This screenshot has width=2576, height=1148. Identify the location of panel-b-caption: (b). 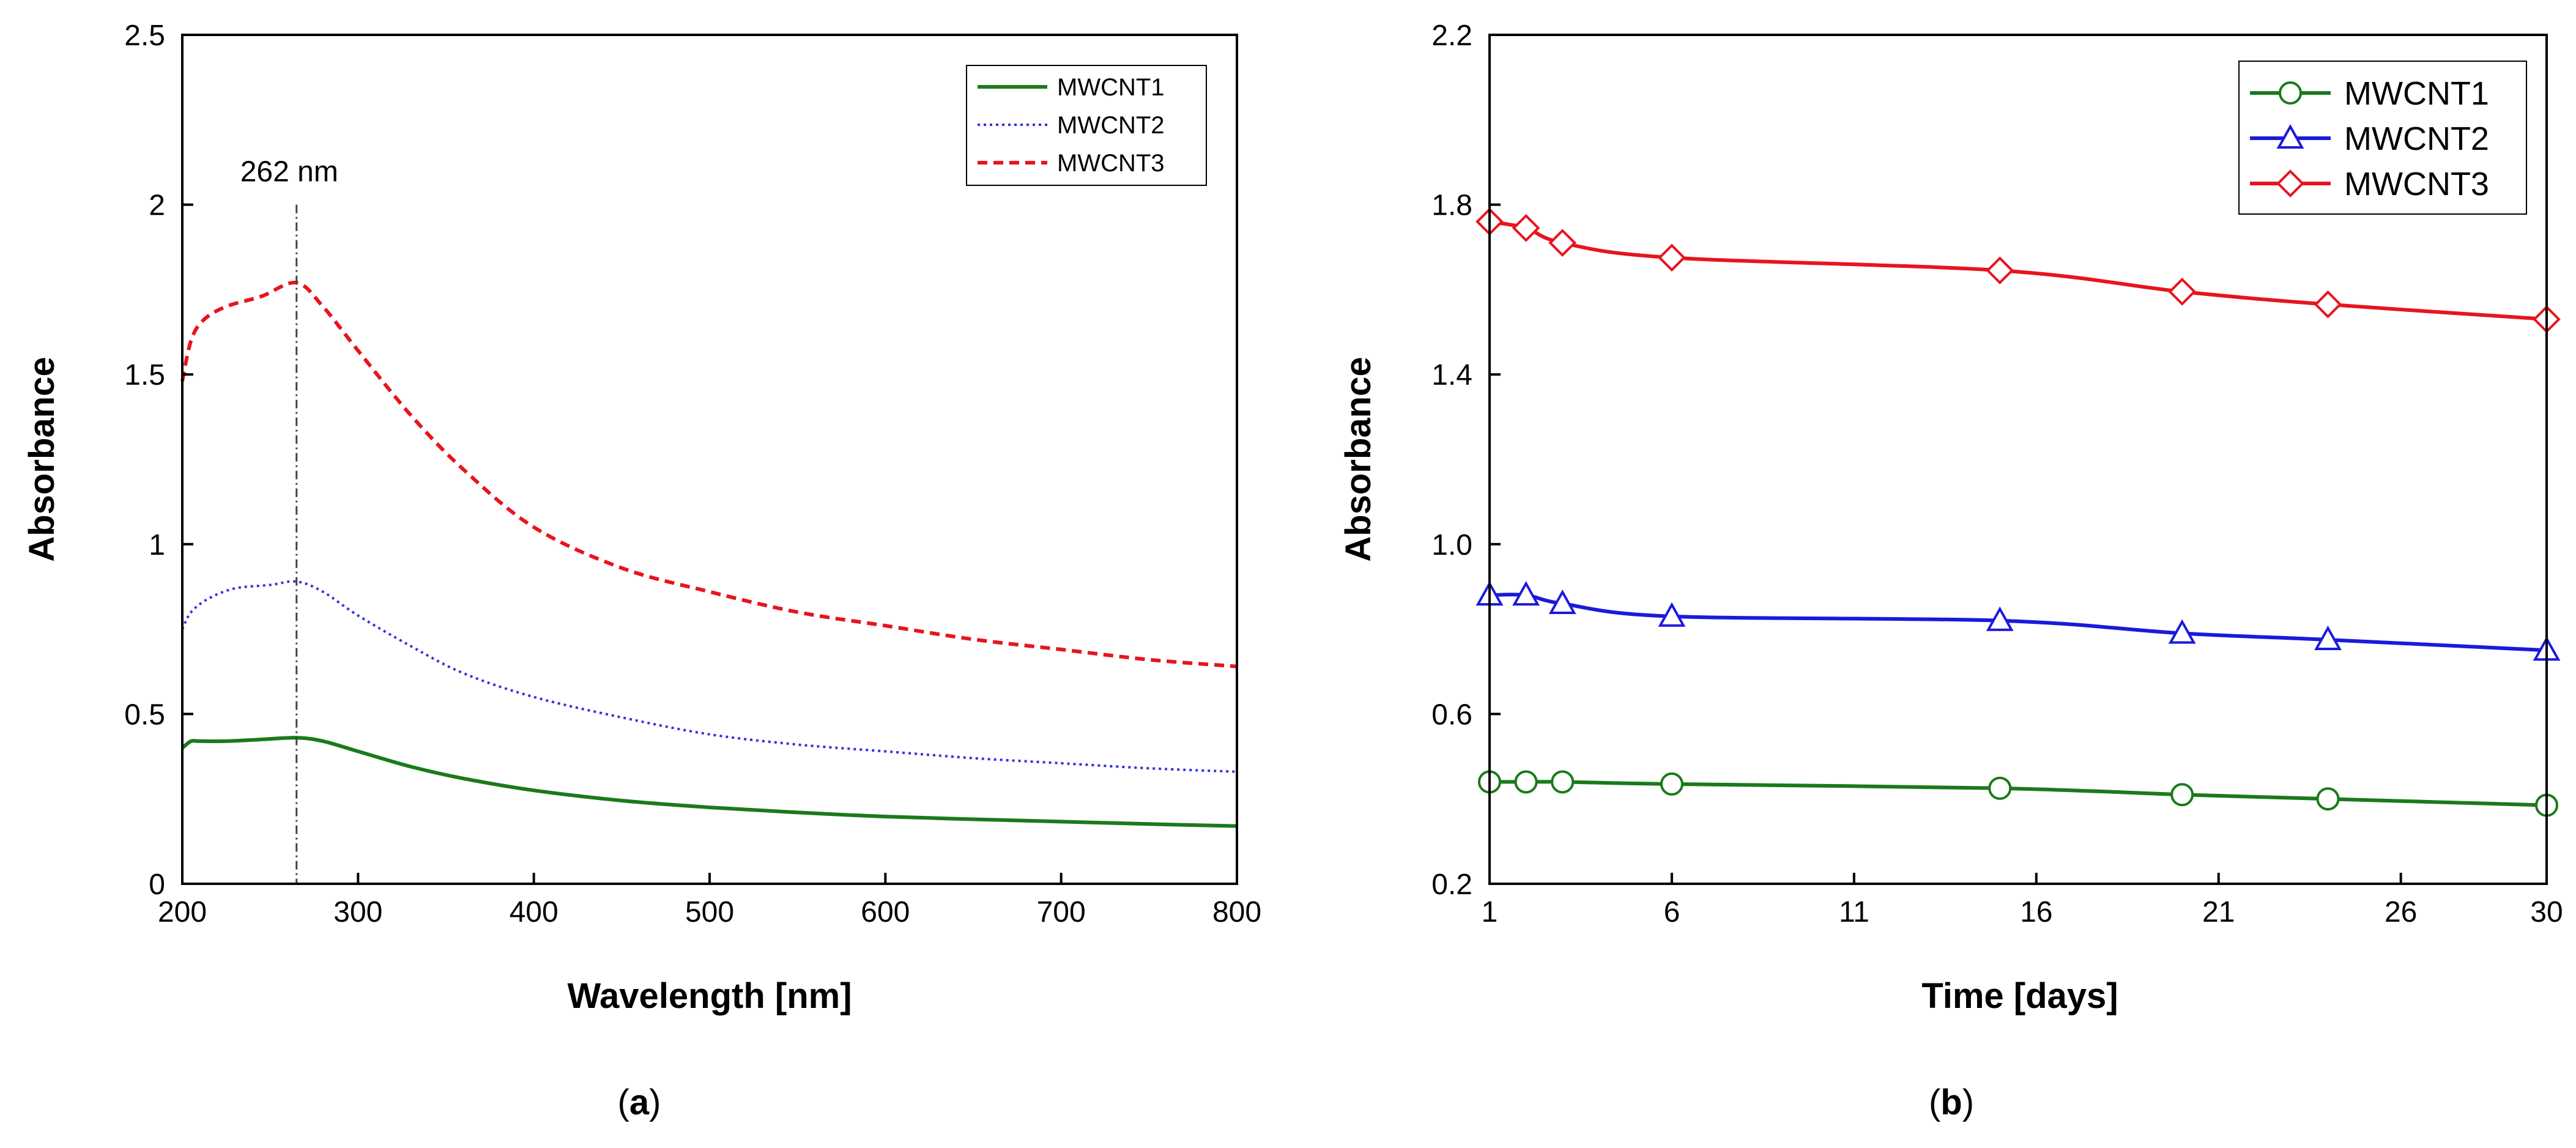
(1951, 1102).